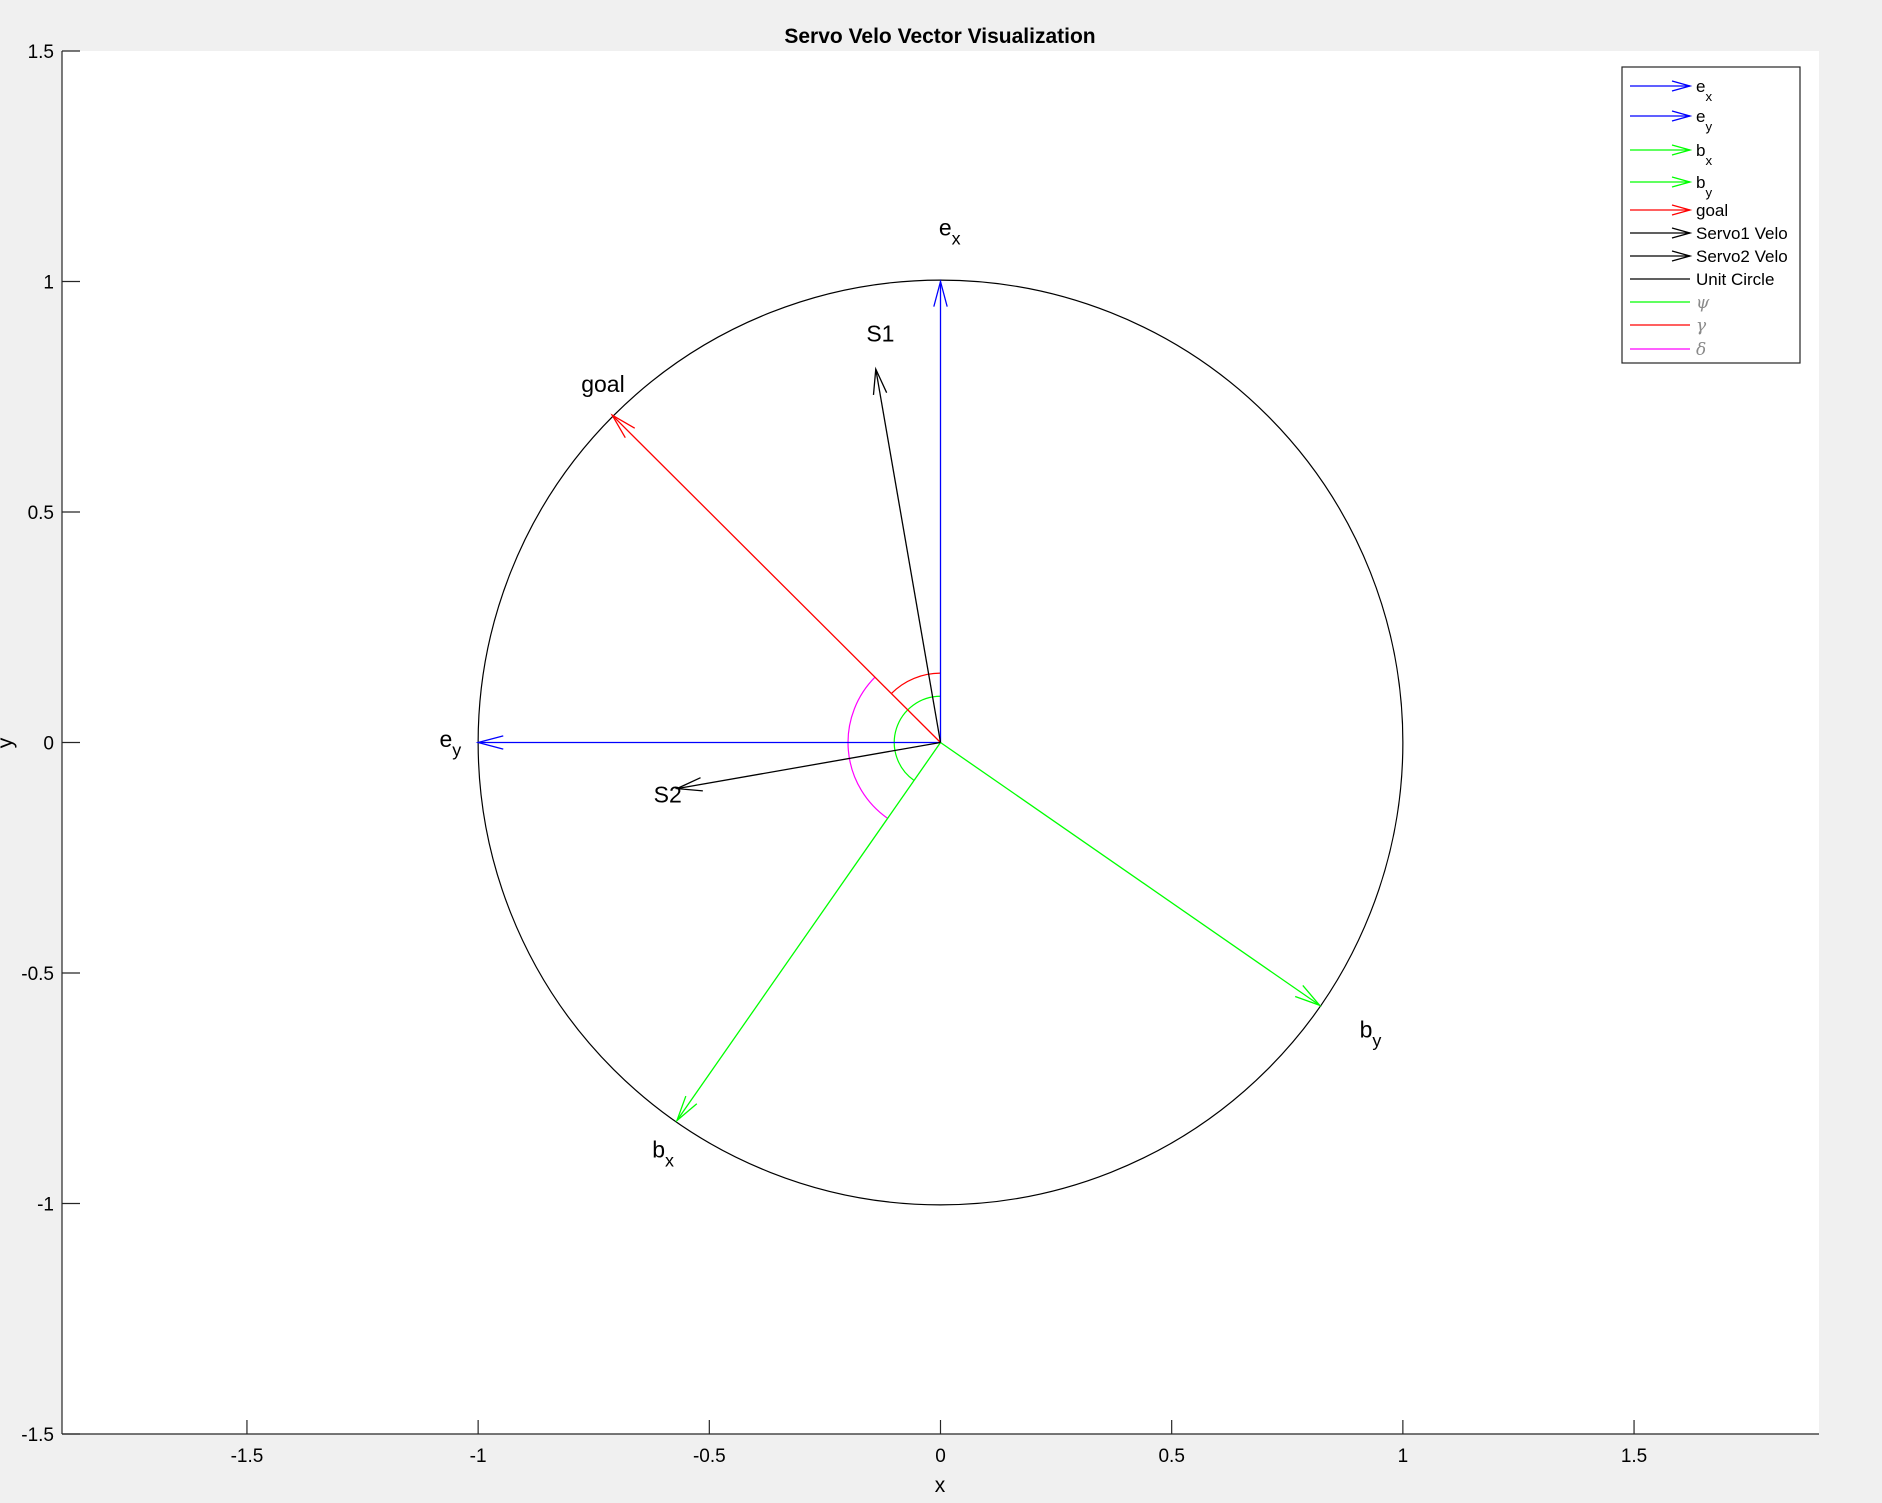 The height and width of the screenshot is (1503, 1882). Describe the element at coordinates (940, 1485) in the screenshot. I see `x-axis-label: x` at that location.